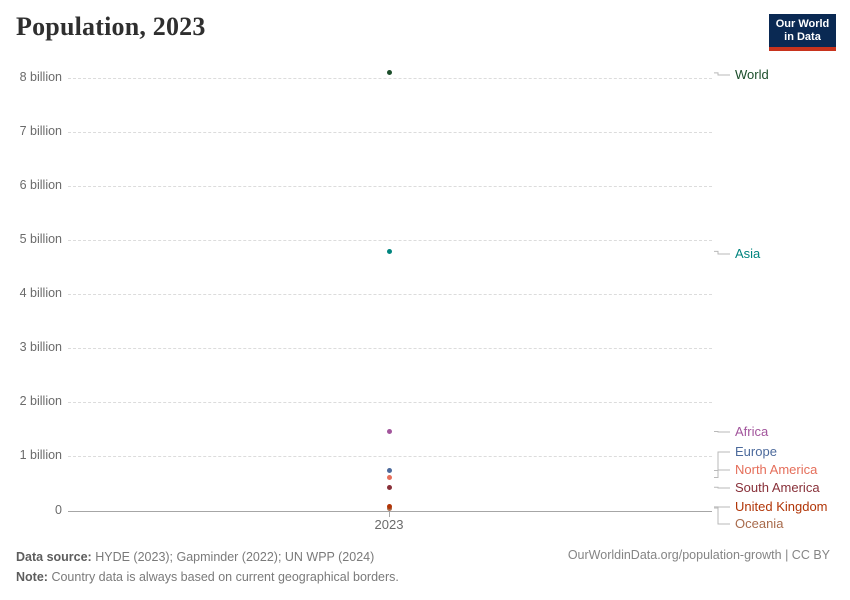 This screenshot has height=600, width=850. Describe the element at coordinates (40, 239) in the screenshot. I see `y-axis-tick-label: 5 billion` at that location.